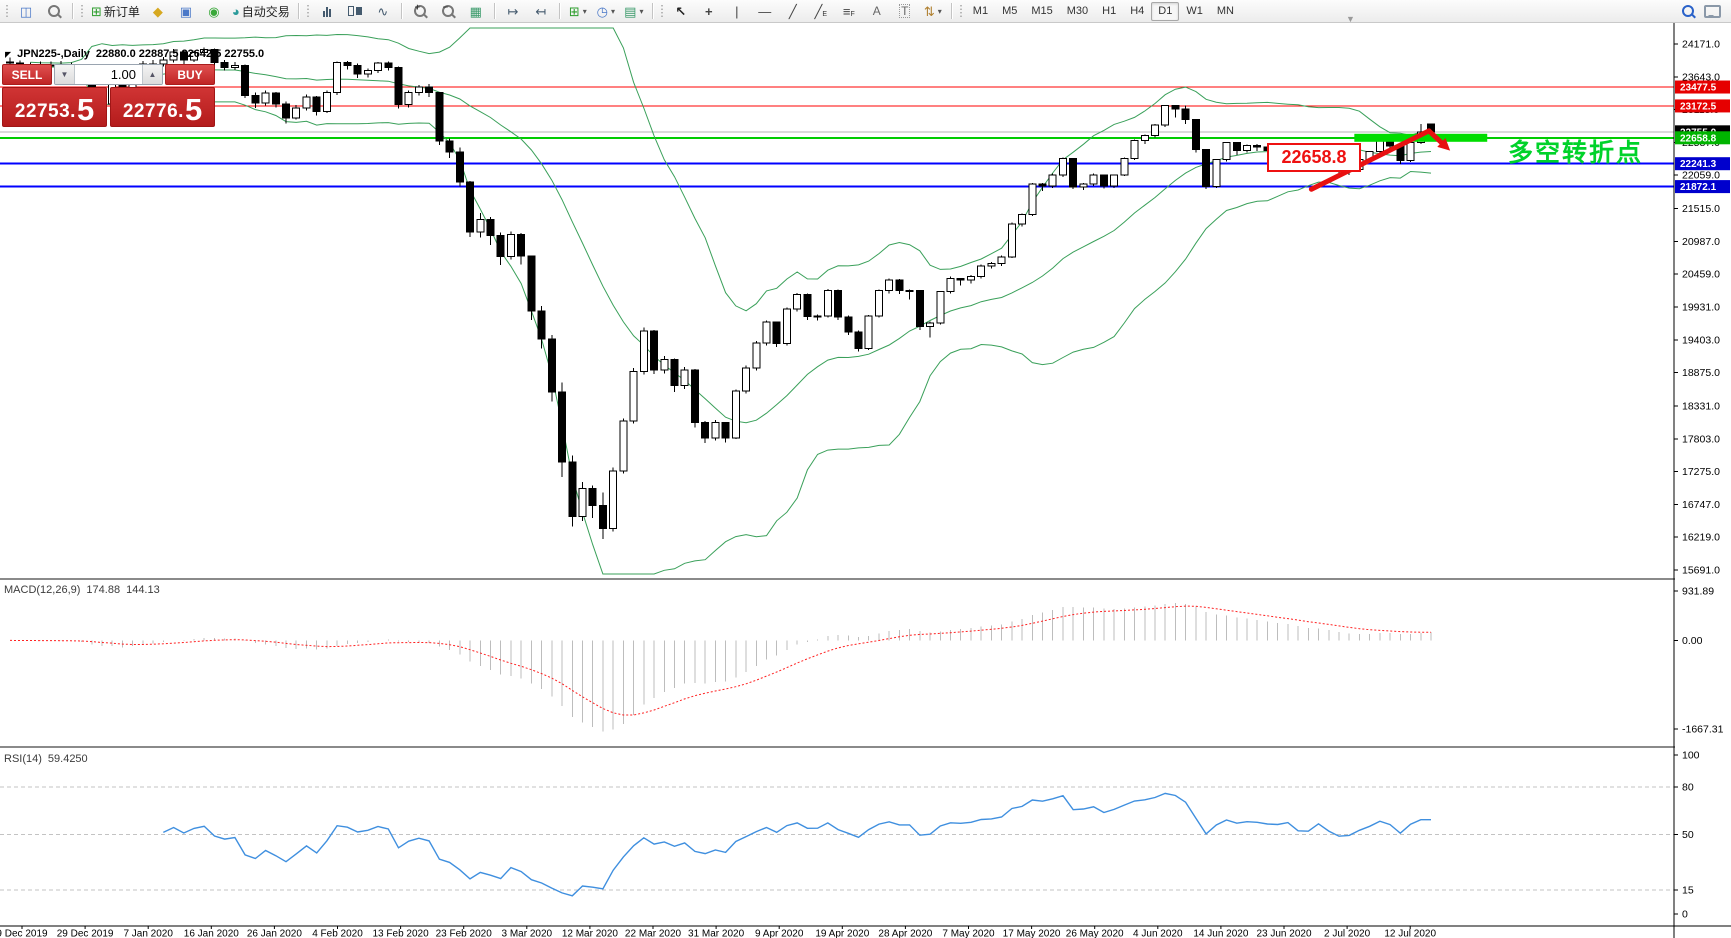 The width and height of the screenshot is (1731, 938). I want to click on new-order-button: ⊞ 新订单, so click(115, 11).